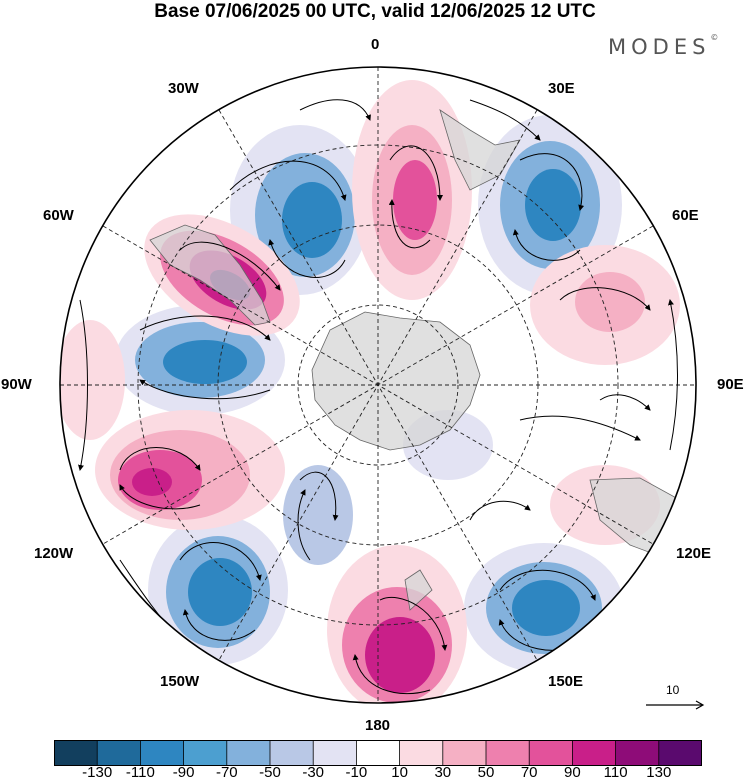 This screenshot has height=784, width=750. I want to click on brand-mark: ©, so click(714, 37).